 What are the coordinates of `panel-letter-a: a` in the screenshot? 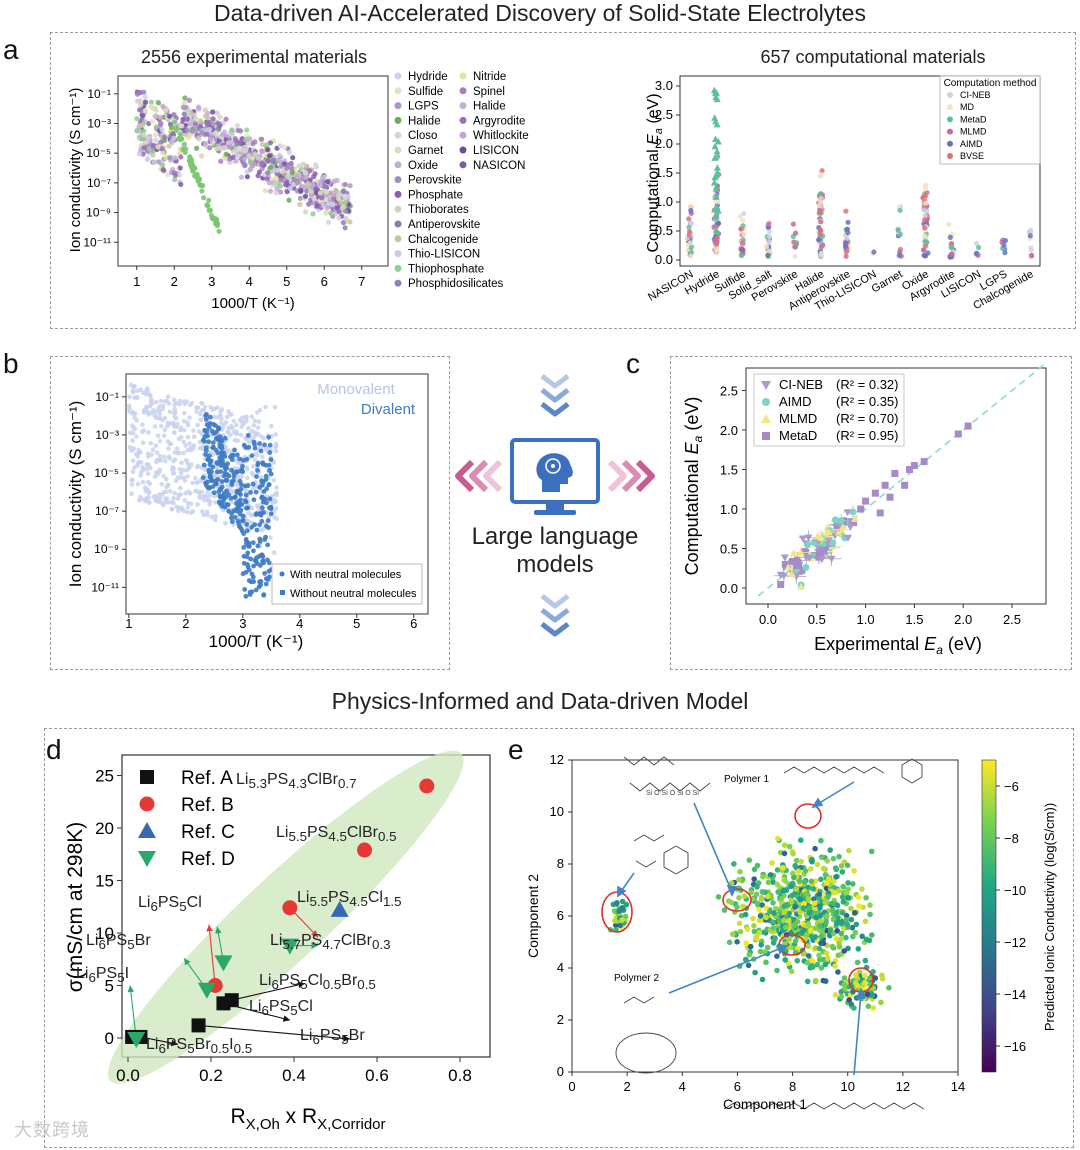 It's located at (11, 49).